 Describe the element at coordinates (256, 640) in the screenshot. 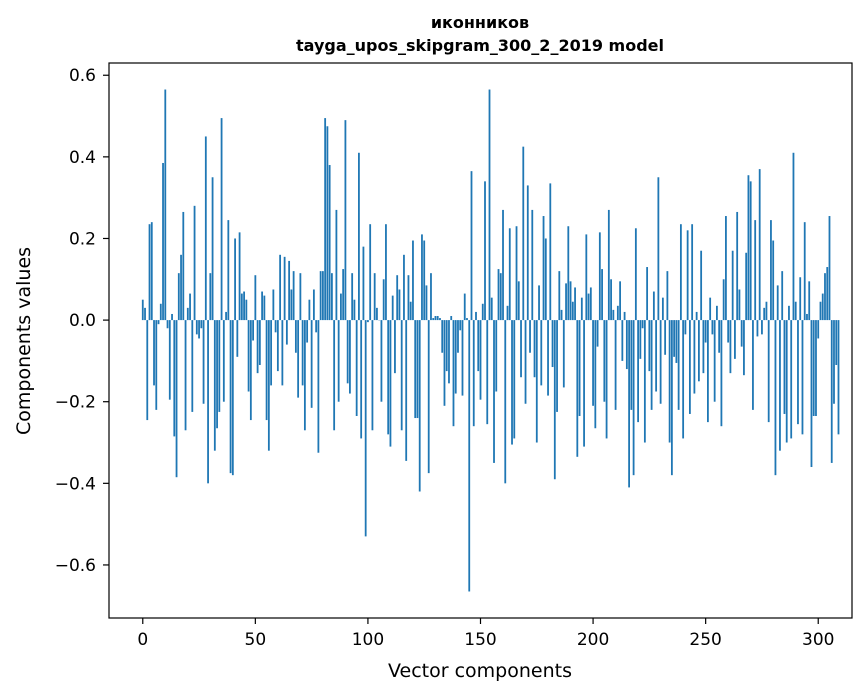

I see `x-tick-label: 50` at that location.